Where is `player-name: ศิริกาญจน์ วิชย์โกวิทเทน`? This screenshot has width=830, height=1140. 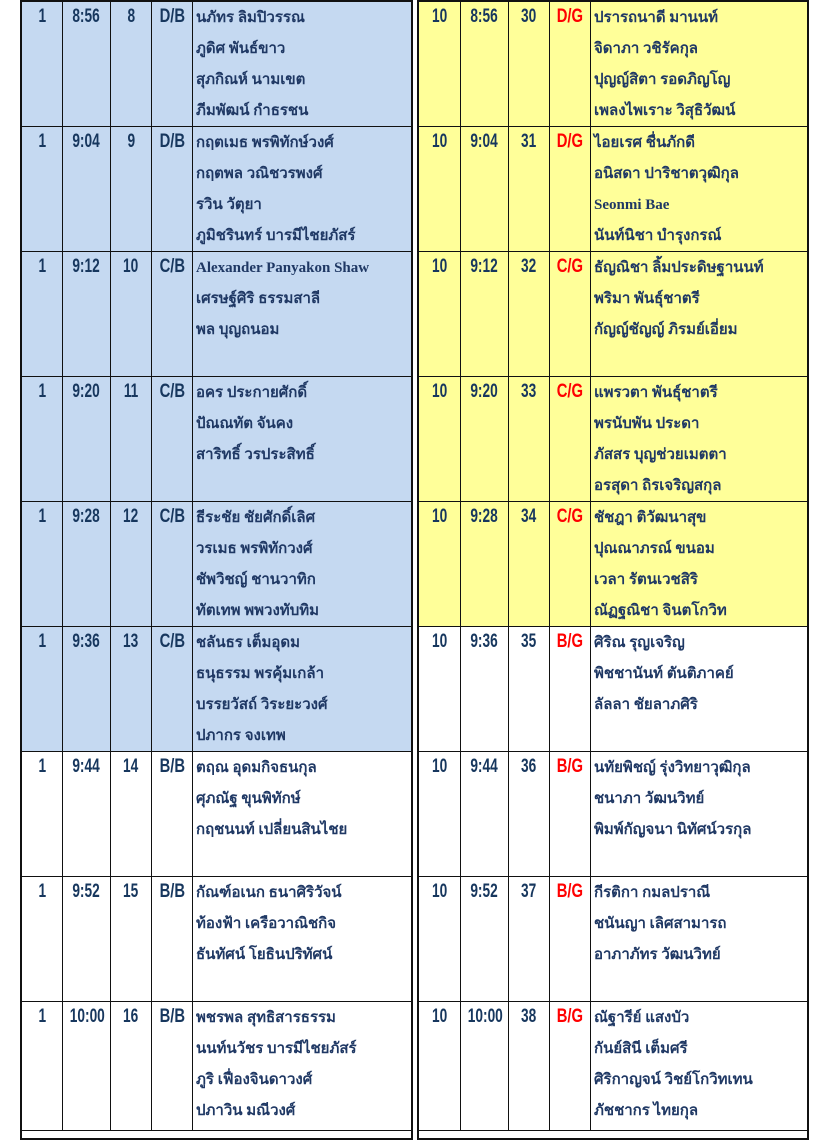 player-name: ศิริกาญจน์ วิชย์โกวิทเทน is located at coordinates (673, 1080).